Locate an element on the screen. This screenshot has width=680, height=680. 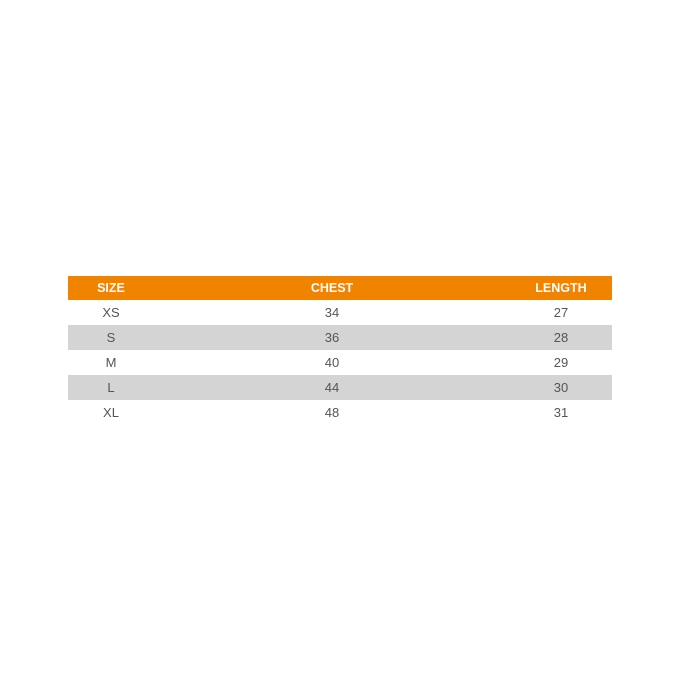
table-row: S 36 28 is located at coordinates (340, 337).